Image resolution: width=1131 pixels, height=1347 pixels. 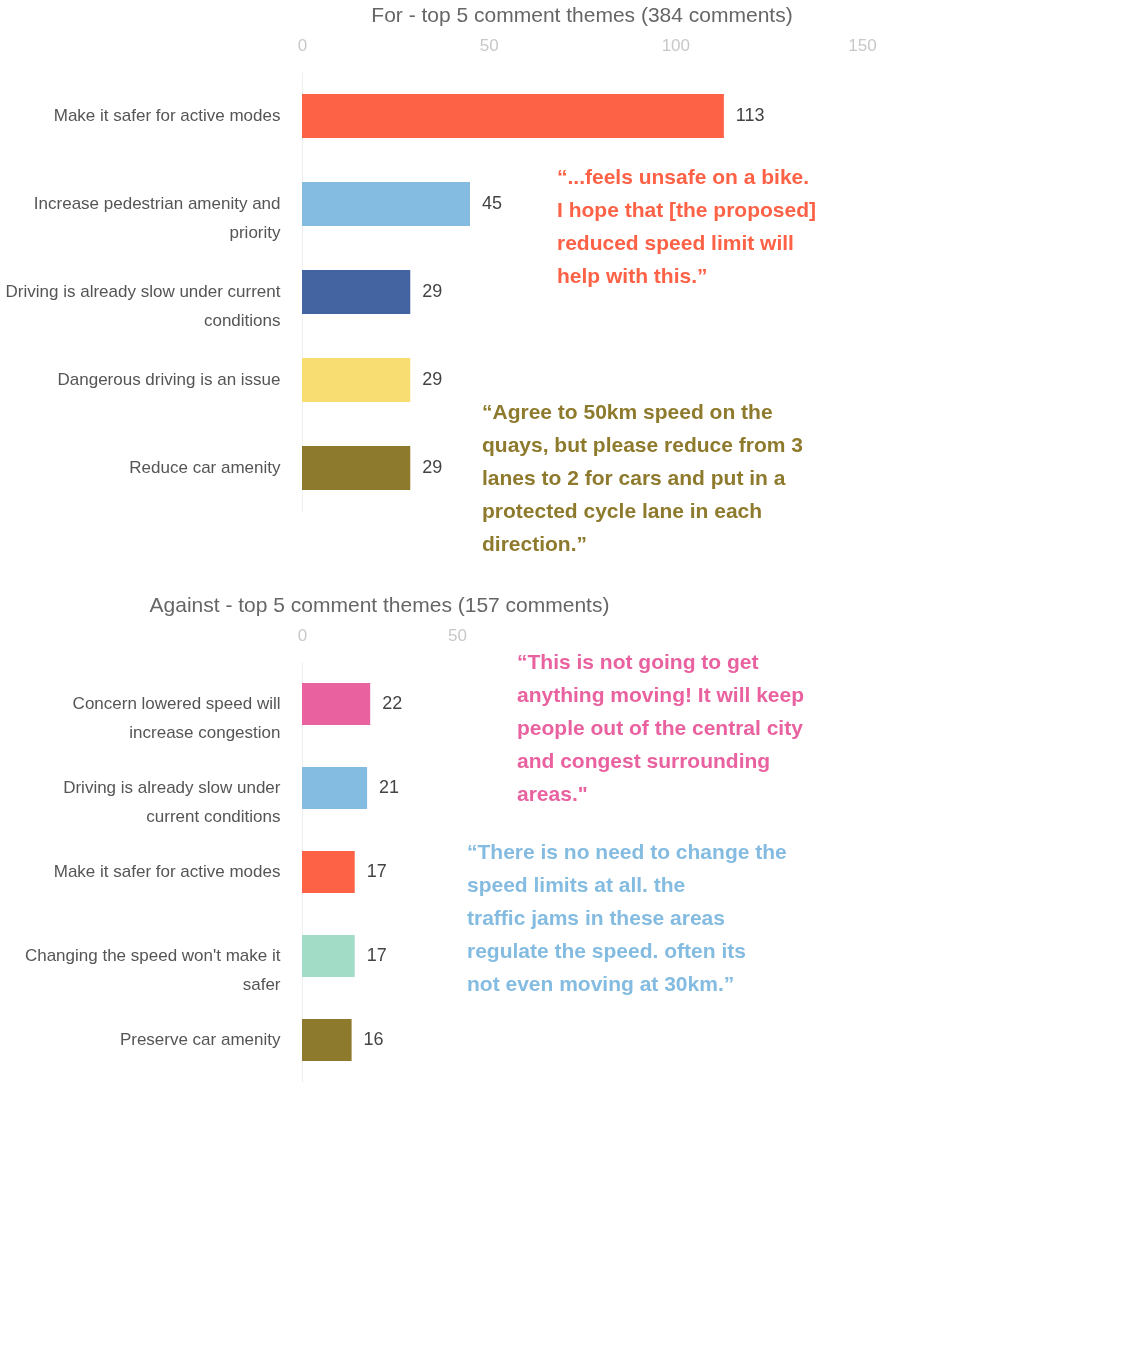 What do you see at coordinates (373, 1039) in the screenshot?
I see `data-label: 16` at bounding box center [373, 1039].